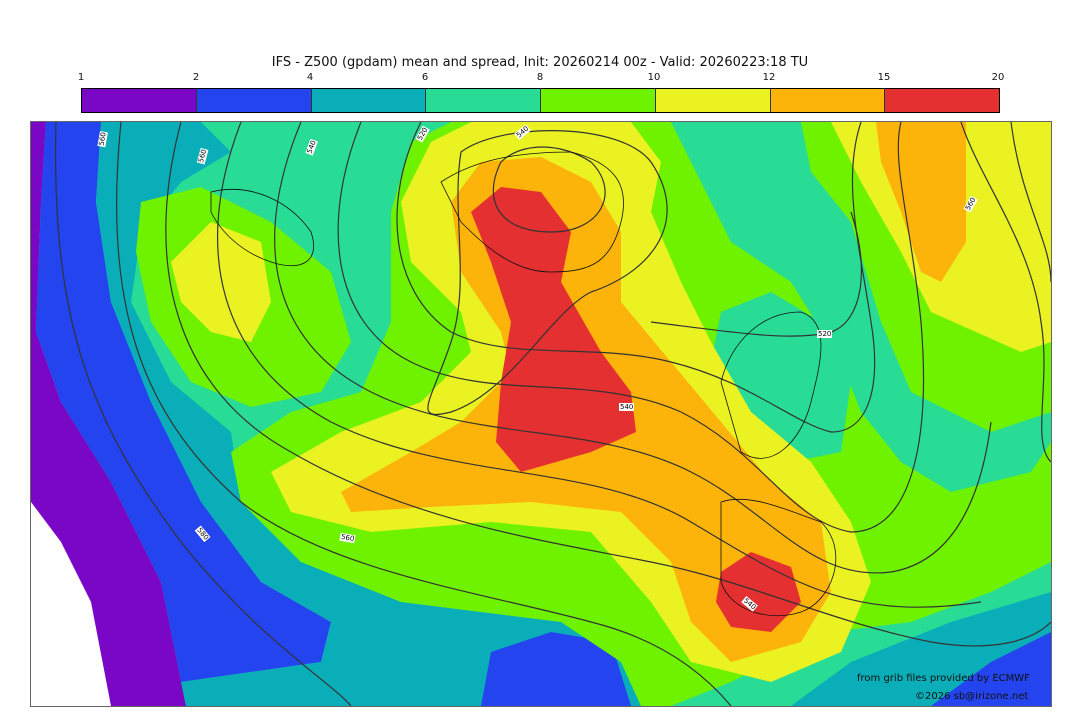 The height and width of the screenshot is (718, 1080). What do you see at coordinates (972, 696) in the screenshot?
I see `copyright: ©2026 sb@irizone.net` at bounding box center [972, 696].